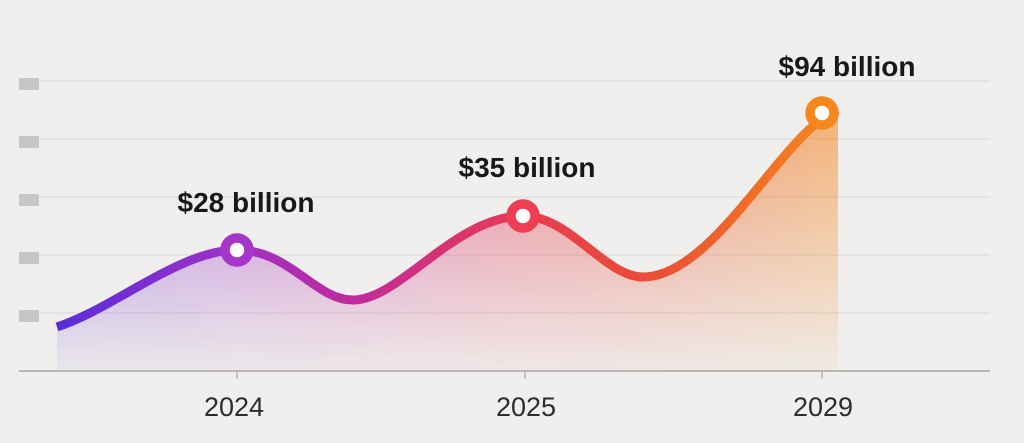  Describe the element at coordinates (246, 202) in the screenshot. I see `value-label-2024: $28 billion` at that location.